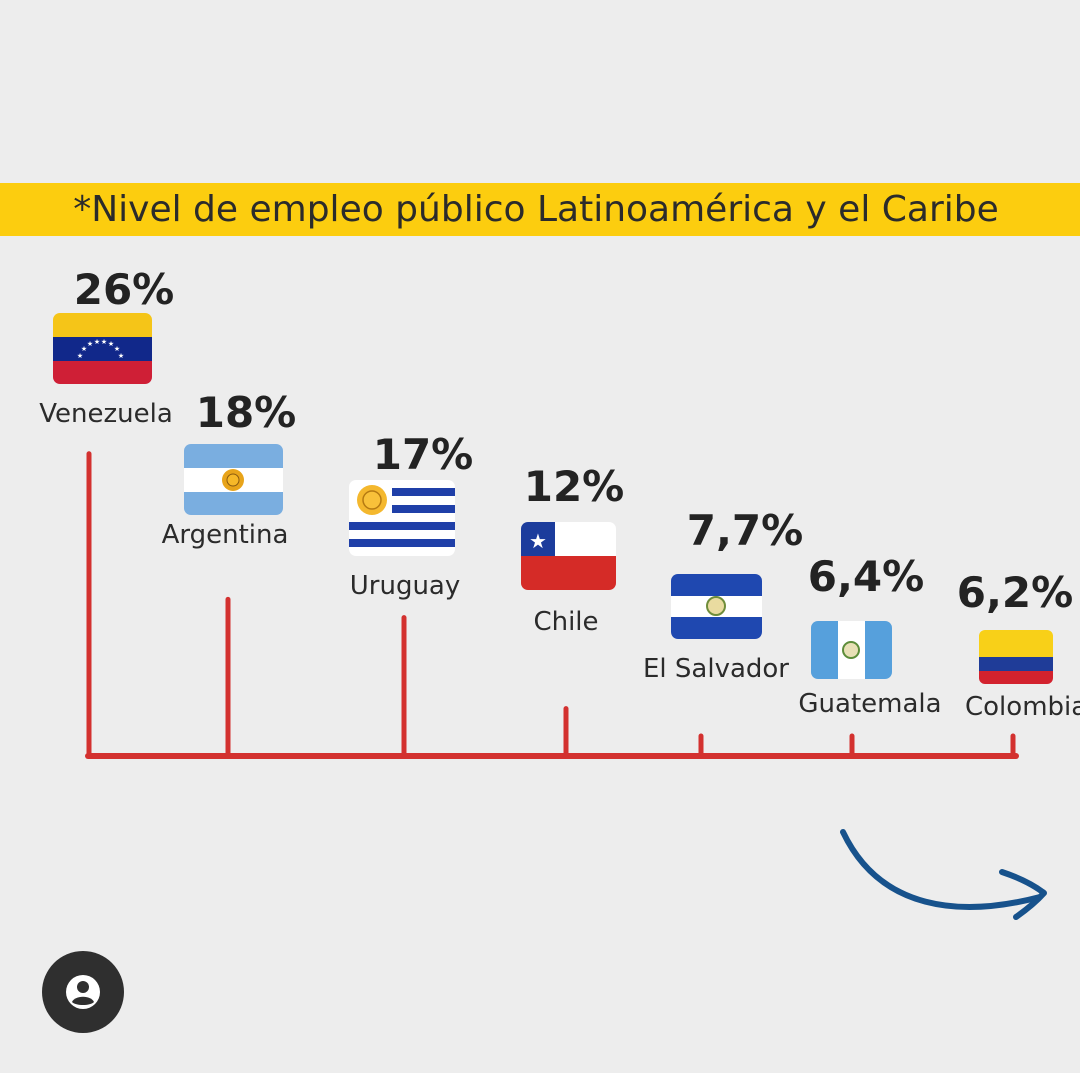  Describe the element at coordinates (716, 606) in the screenshot. I see `el-salvador-flag-icon` at that location.